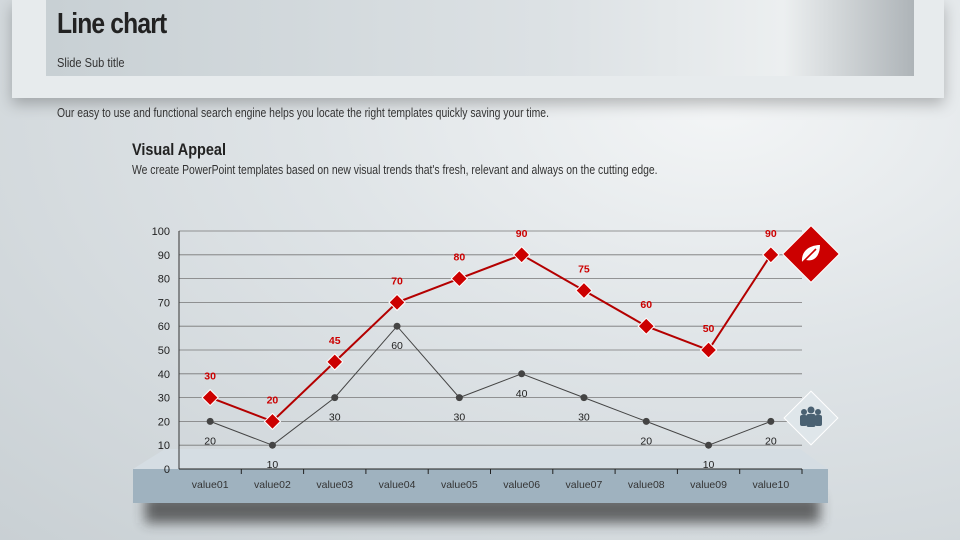 The height and width of the screenshot is (540, 960). Describe the element at coordinates (584, 270) in the screenshot. I see `series1-data-label: 75` at that location.